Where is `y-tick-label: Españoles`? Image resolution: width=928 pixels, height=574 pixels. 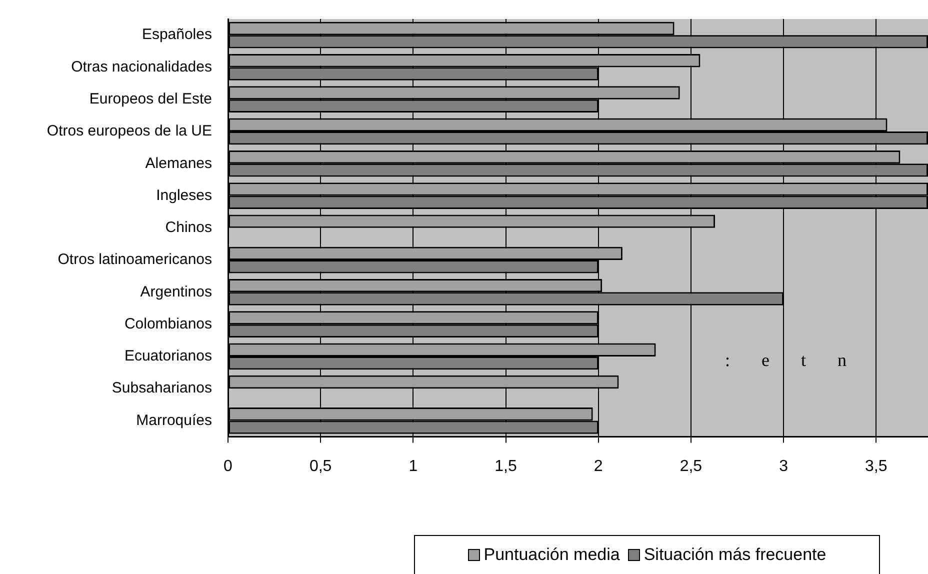 y-tick-label: Españoles is located at coordinates (177, 35).